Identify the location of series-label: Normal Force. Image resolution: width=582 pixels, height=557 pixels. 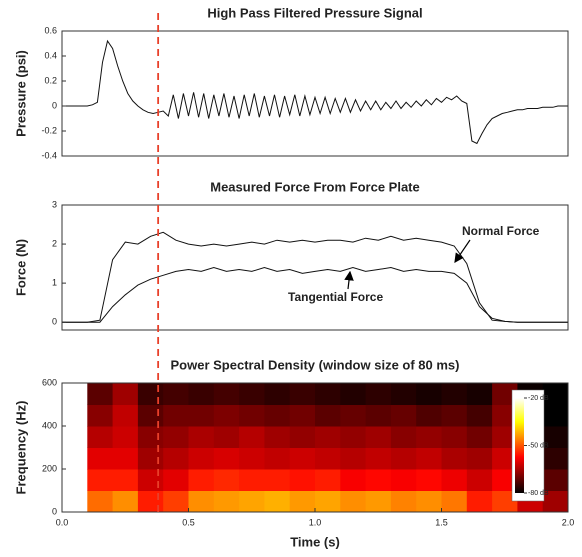
(501, 231).